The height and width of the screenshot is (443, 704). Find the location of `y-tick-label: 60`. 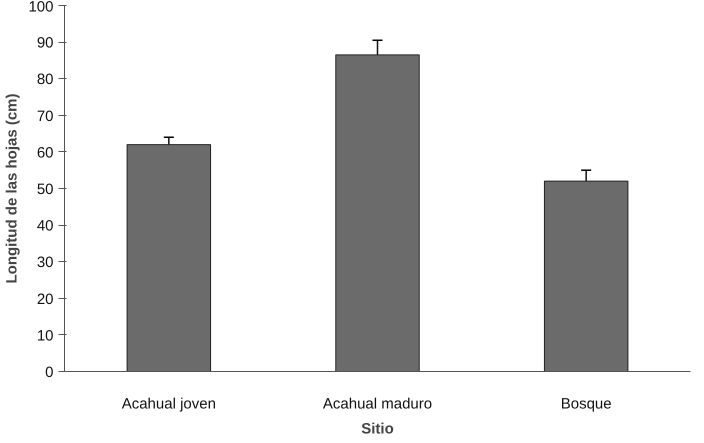

y-tick-label: 60 is located at coordinates (45, 153).